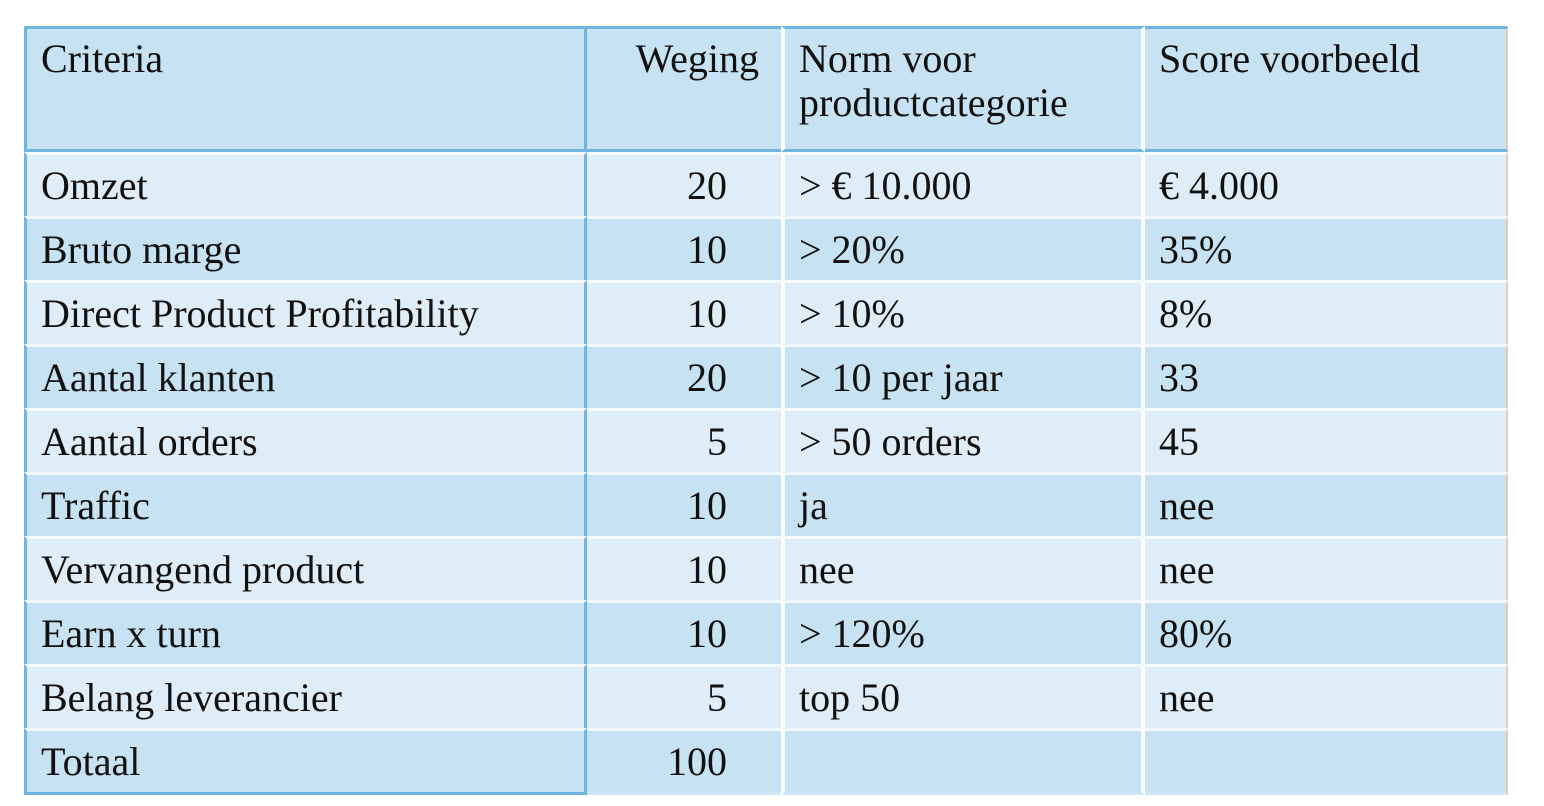  What do you see at coordinates (305, 761) in the screenshot?
I see `cell-criteria: Totaal` at bounding box center [305, 761].